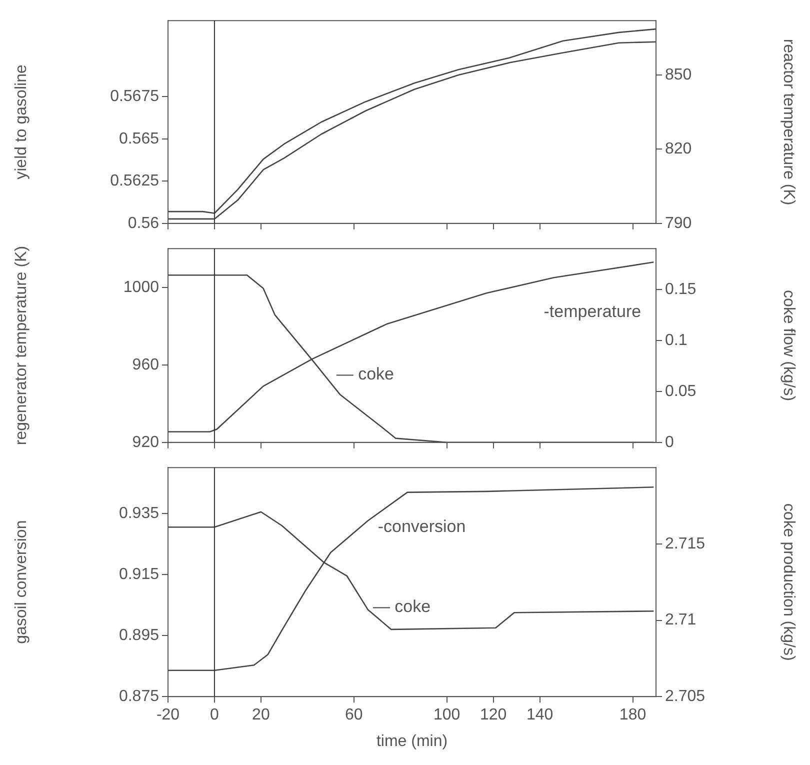  What do you see at coordinates (139, 635) in the screenshot?
I see `y-tick-label: 0.895` at bounding box center [139, 635].